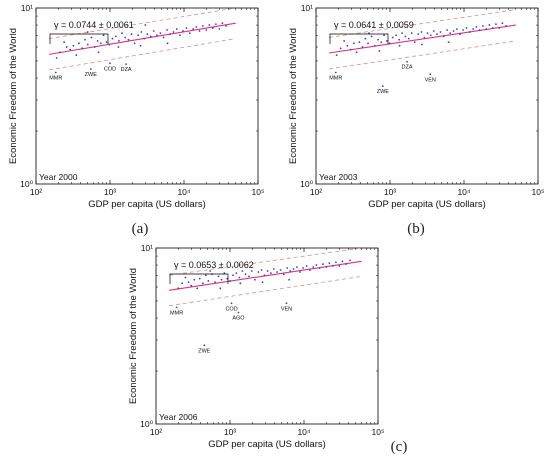 The width and height of the screenshot is (550, 462). I want to click on y-axis-label: Economic Freedom of the World, so click(293, 96).